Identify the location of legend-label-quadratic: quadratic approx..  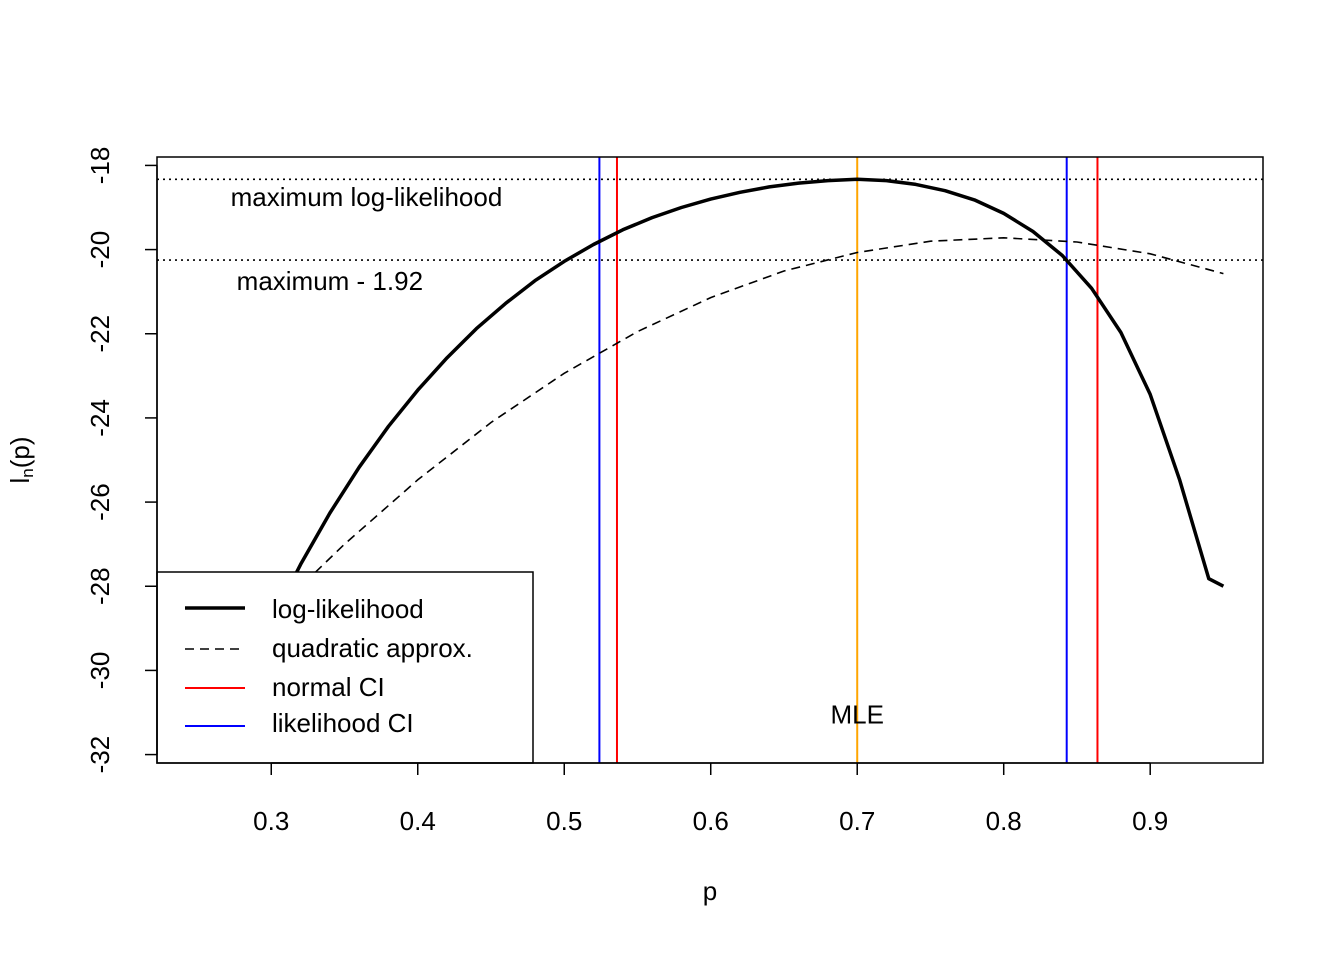
(372, 648).